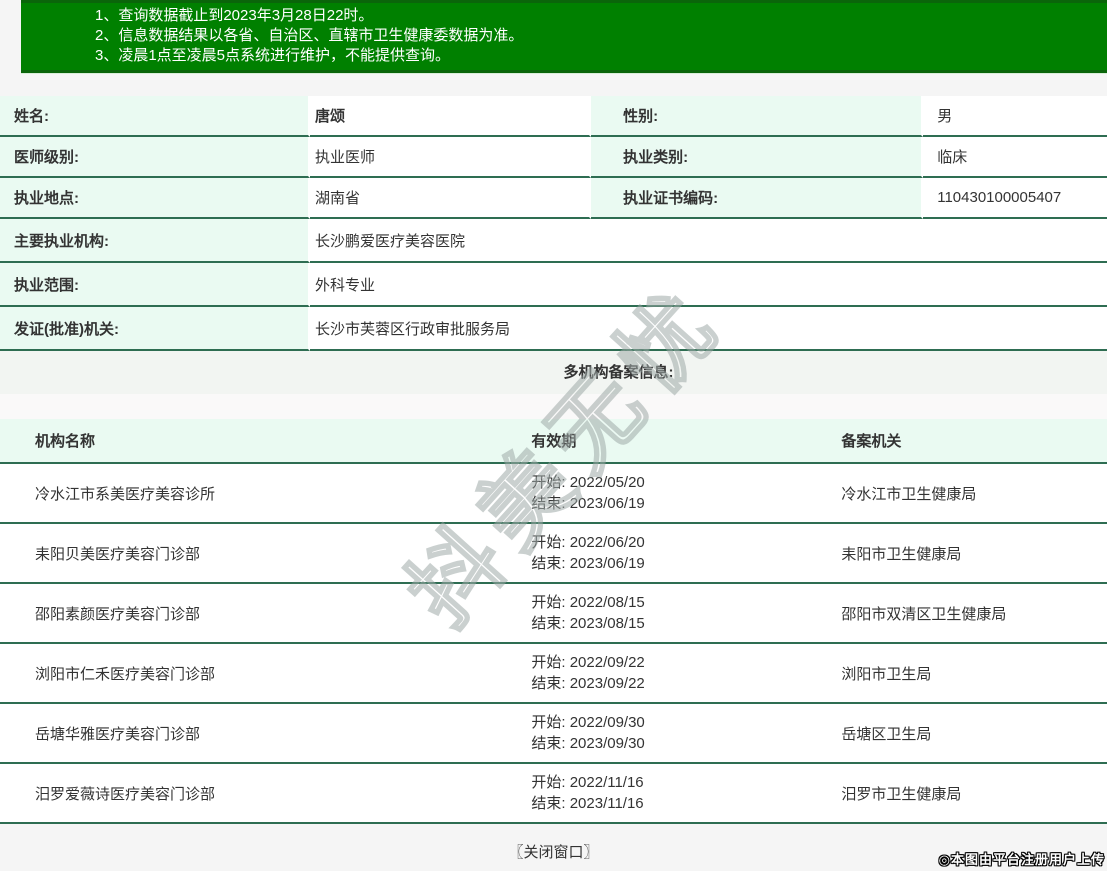 The height and width of the screenshot is (871, 1107). What do you see at coordinates (708, 329) in the screenshot?
I see `issuer-value: 长沙市芙蓉区行政审批服务局` at bounding box center [708, 329].